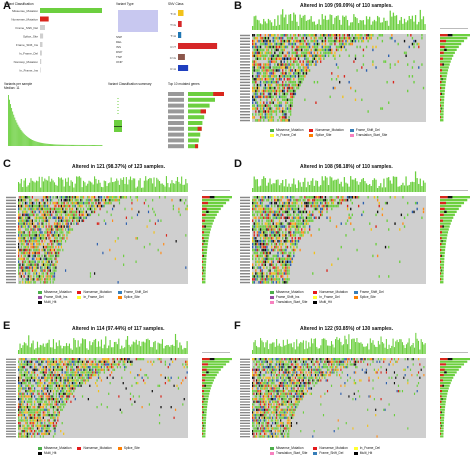 The height and width of the screenshot is (474, 474). I want to click on top-gene-bar, so click(193, 140).